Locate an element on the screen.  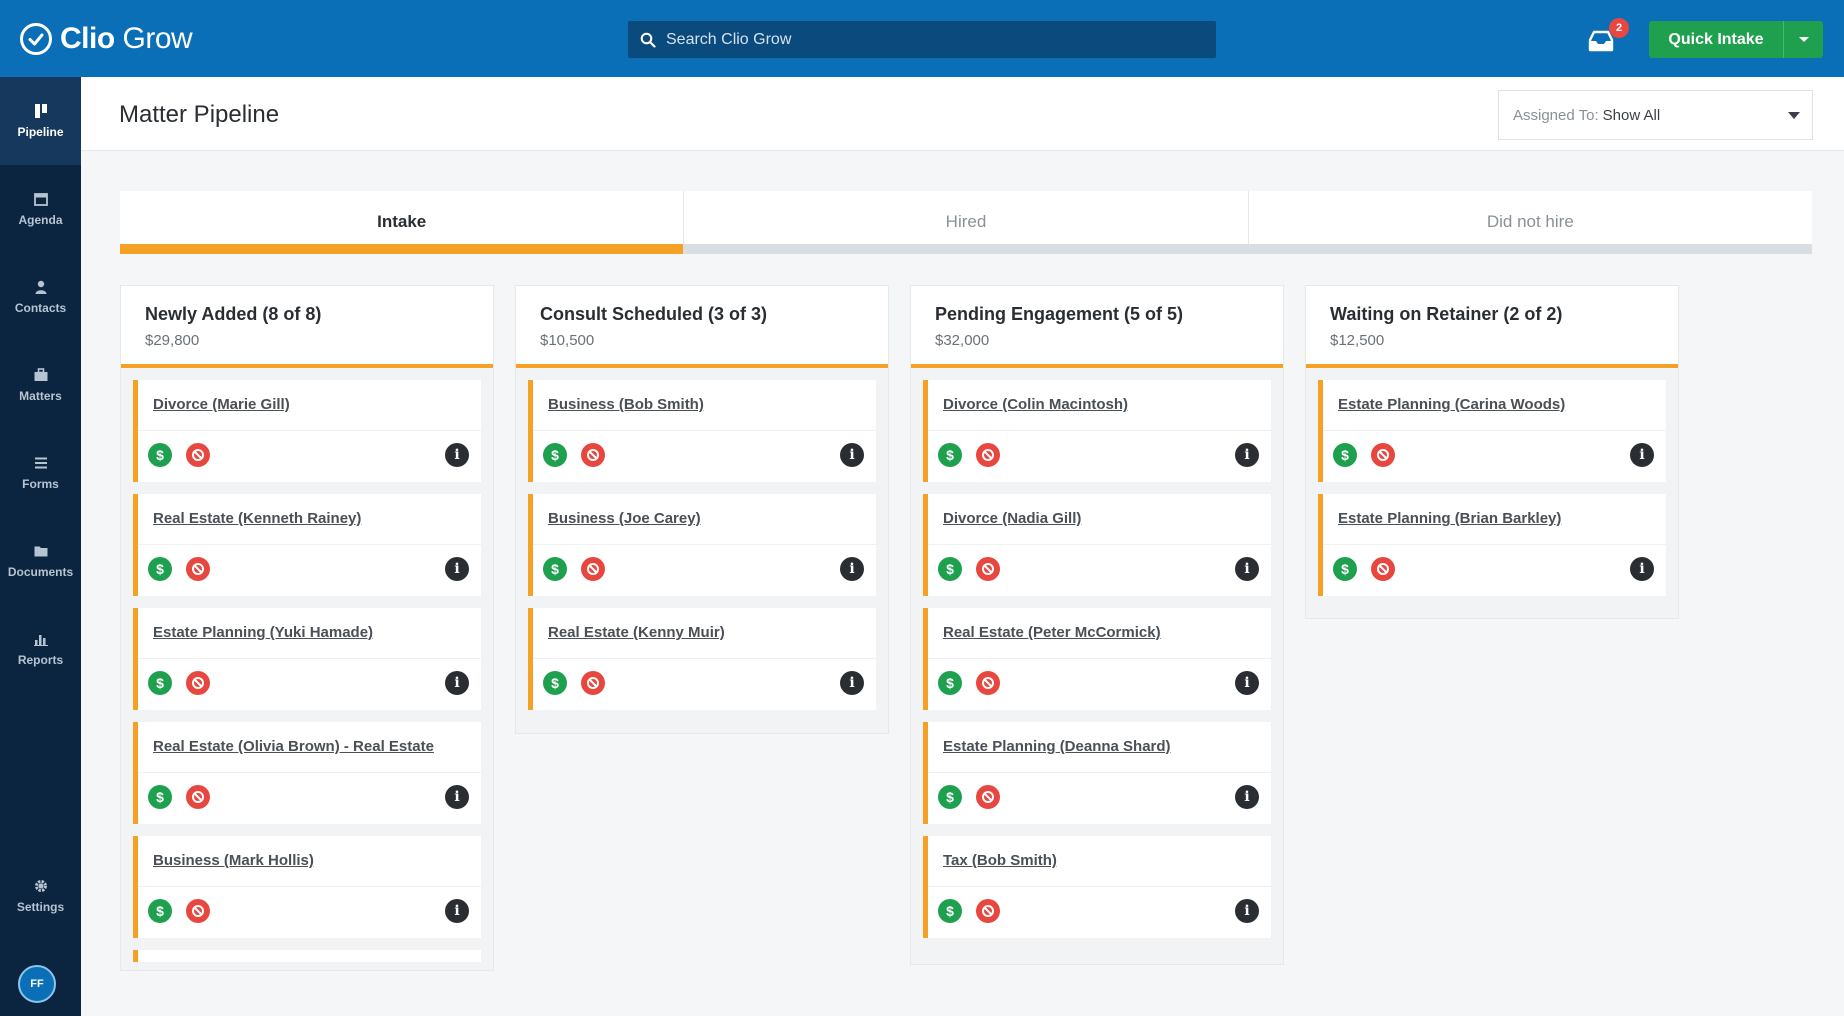
sidebar-item-settings: Settings is located at coordinates (40, 896).